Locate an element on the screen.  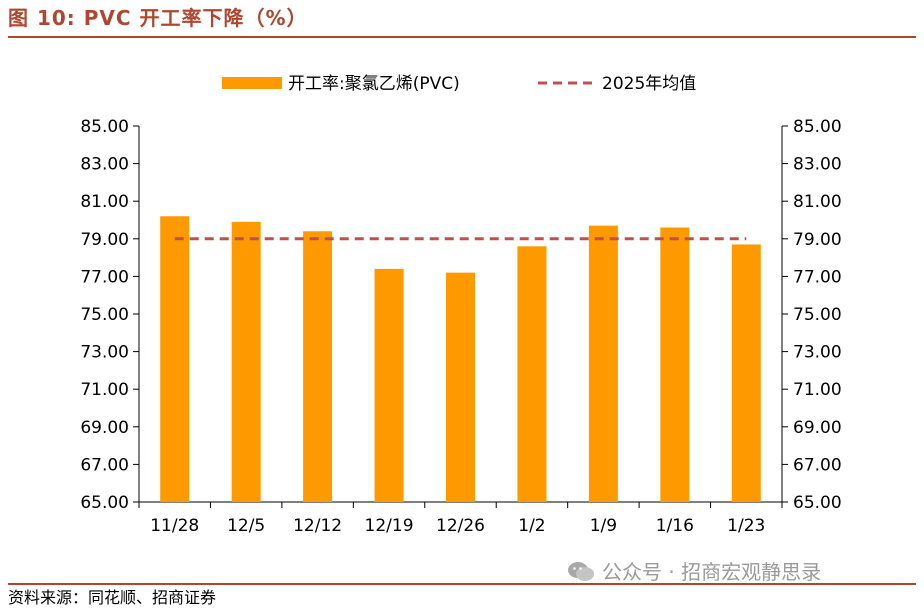
y-tick-label-left: 71.00 is located at coordinates (104, 390).